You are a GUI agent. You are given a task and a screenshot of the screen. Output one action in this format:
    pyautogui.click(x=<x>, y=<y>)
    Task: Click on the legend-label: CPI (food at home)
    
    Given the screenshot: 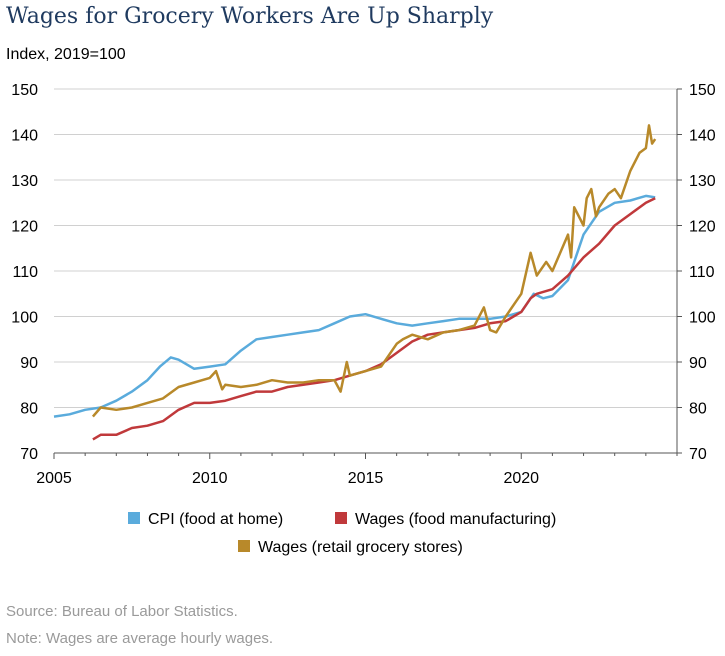 What is the action you would take?
    pyautogui.click(x=215, y=519)
    